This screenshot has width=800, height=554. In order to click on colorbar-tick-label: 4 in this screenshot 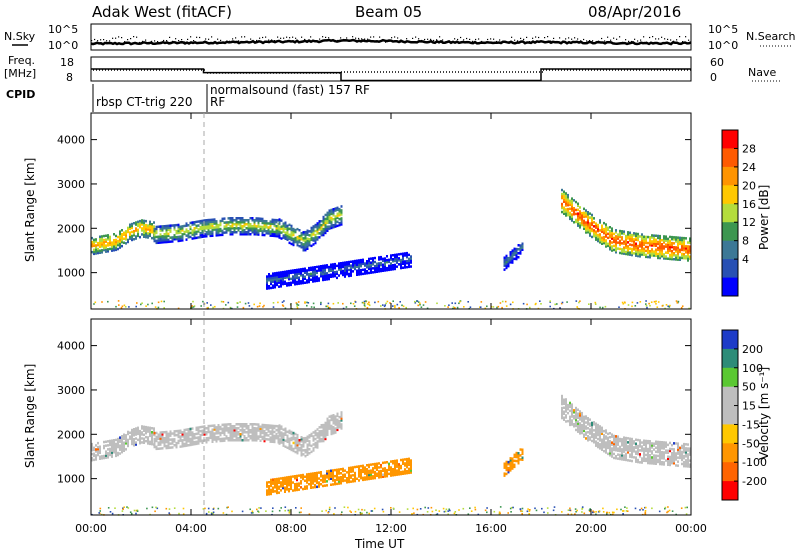, I will do `click(745, 259)`.